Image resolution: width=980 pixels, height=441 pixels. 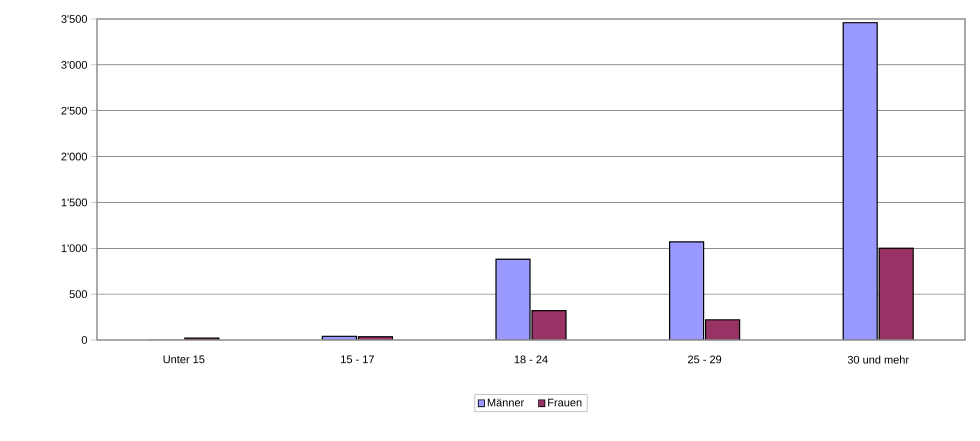 What do you see at coordinates (705, 360) in the screenshot?
I see `x-tick-label: 25 - 29` at bounding box center [705, 360].